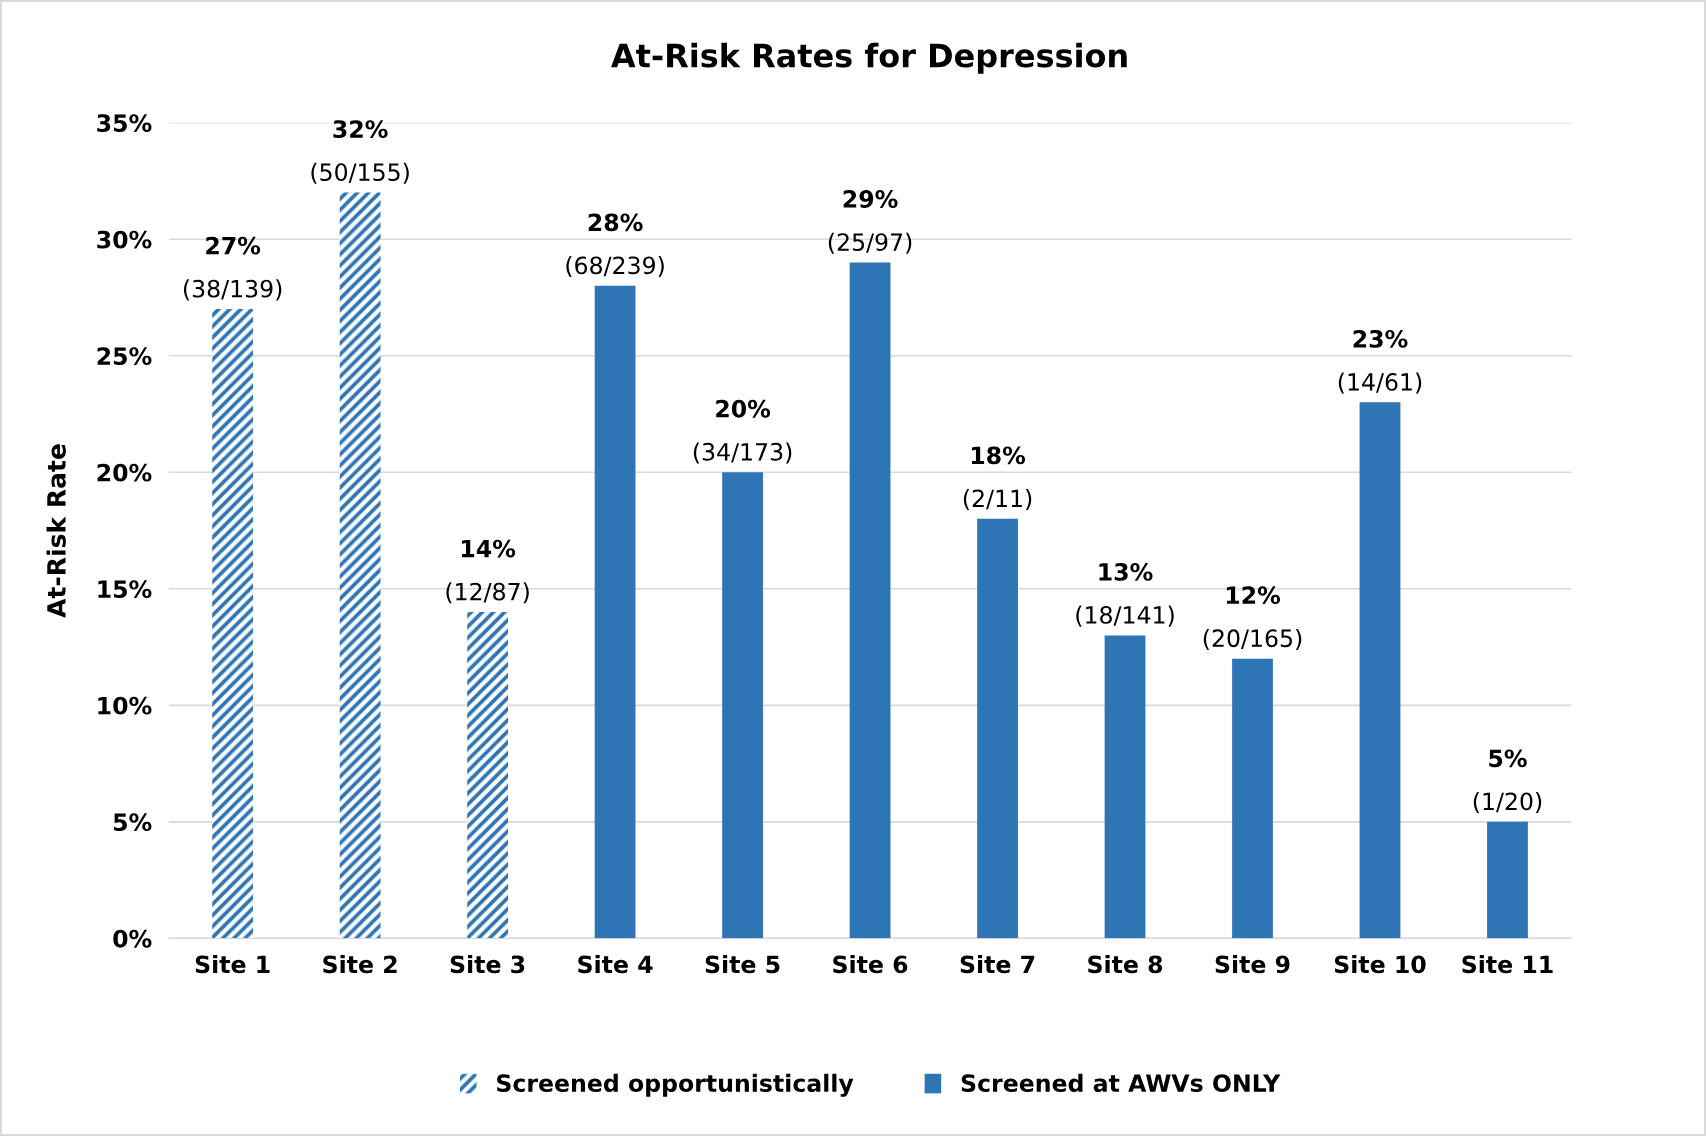 The image size is (1706, 1136). What do you see at coordinates (125, 705) in the screenshot?
I see `y-tick-label: 10%` at bounding box center [125, 705].